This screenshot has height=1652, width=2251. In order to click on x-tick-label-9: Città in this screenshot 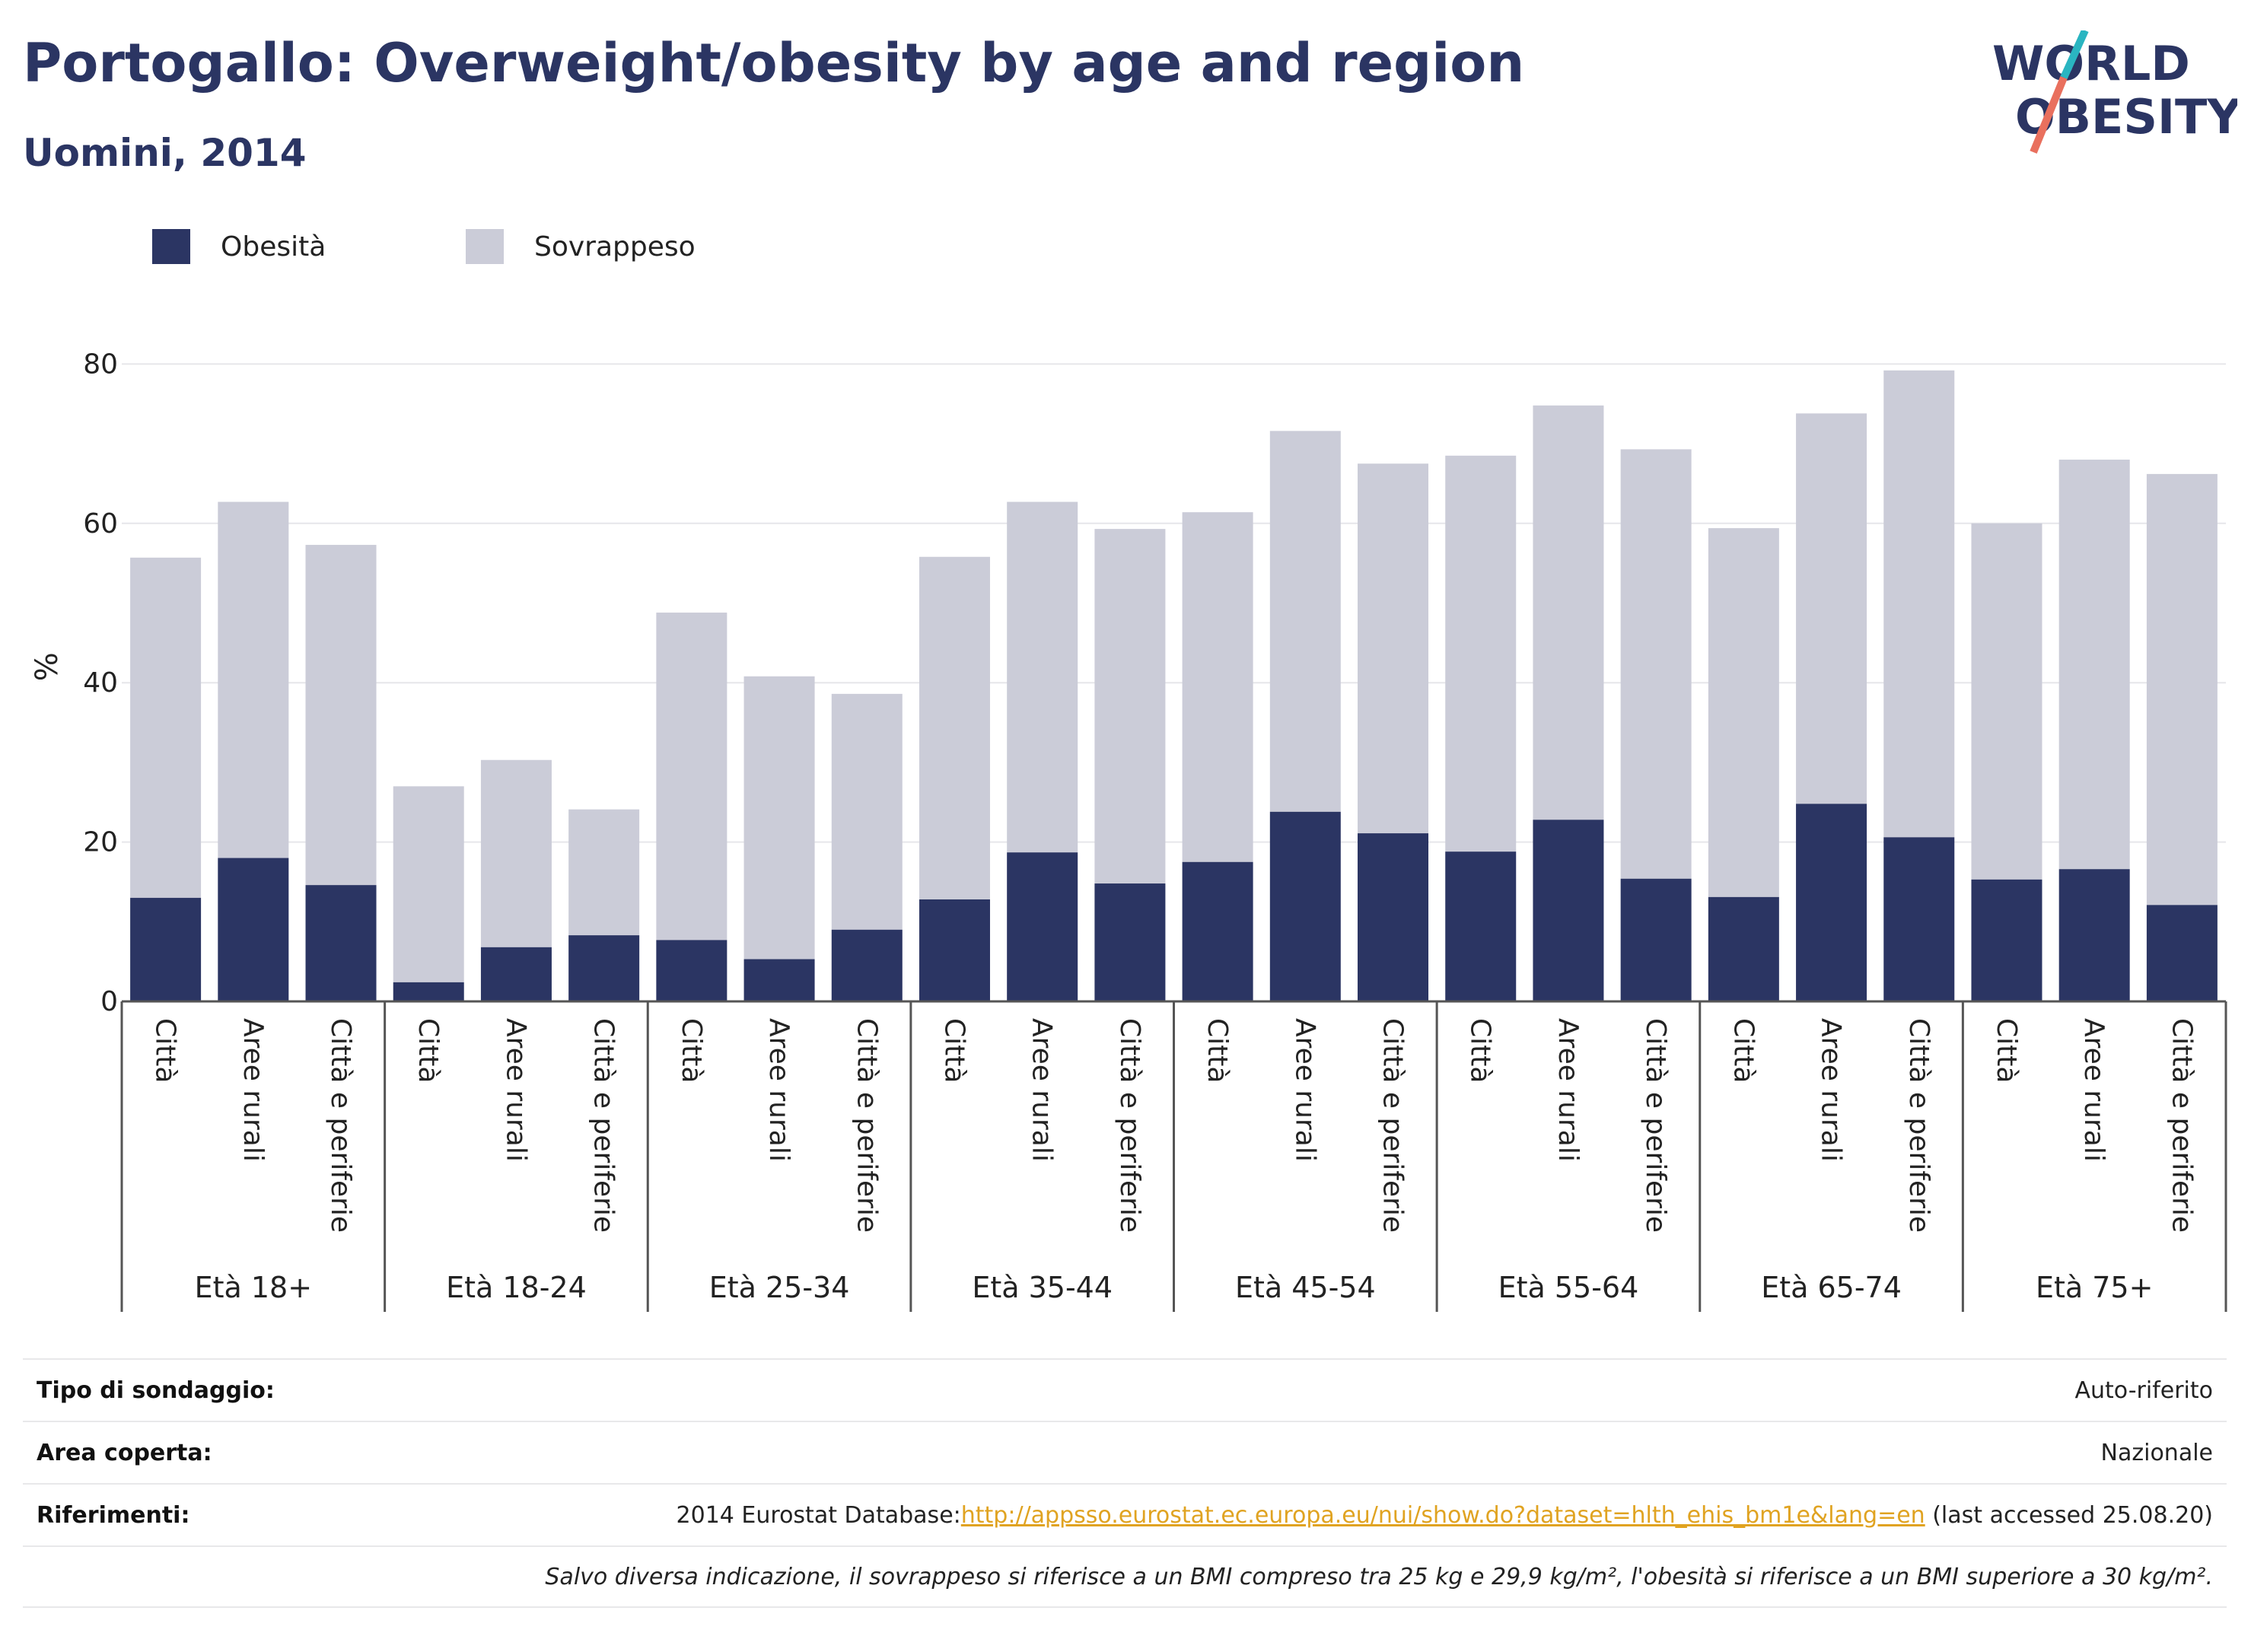, I will do `click(953, 1050)`.